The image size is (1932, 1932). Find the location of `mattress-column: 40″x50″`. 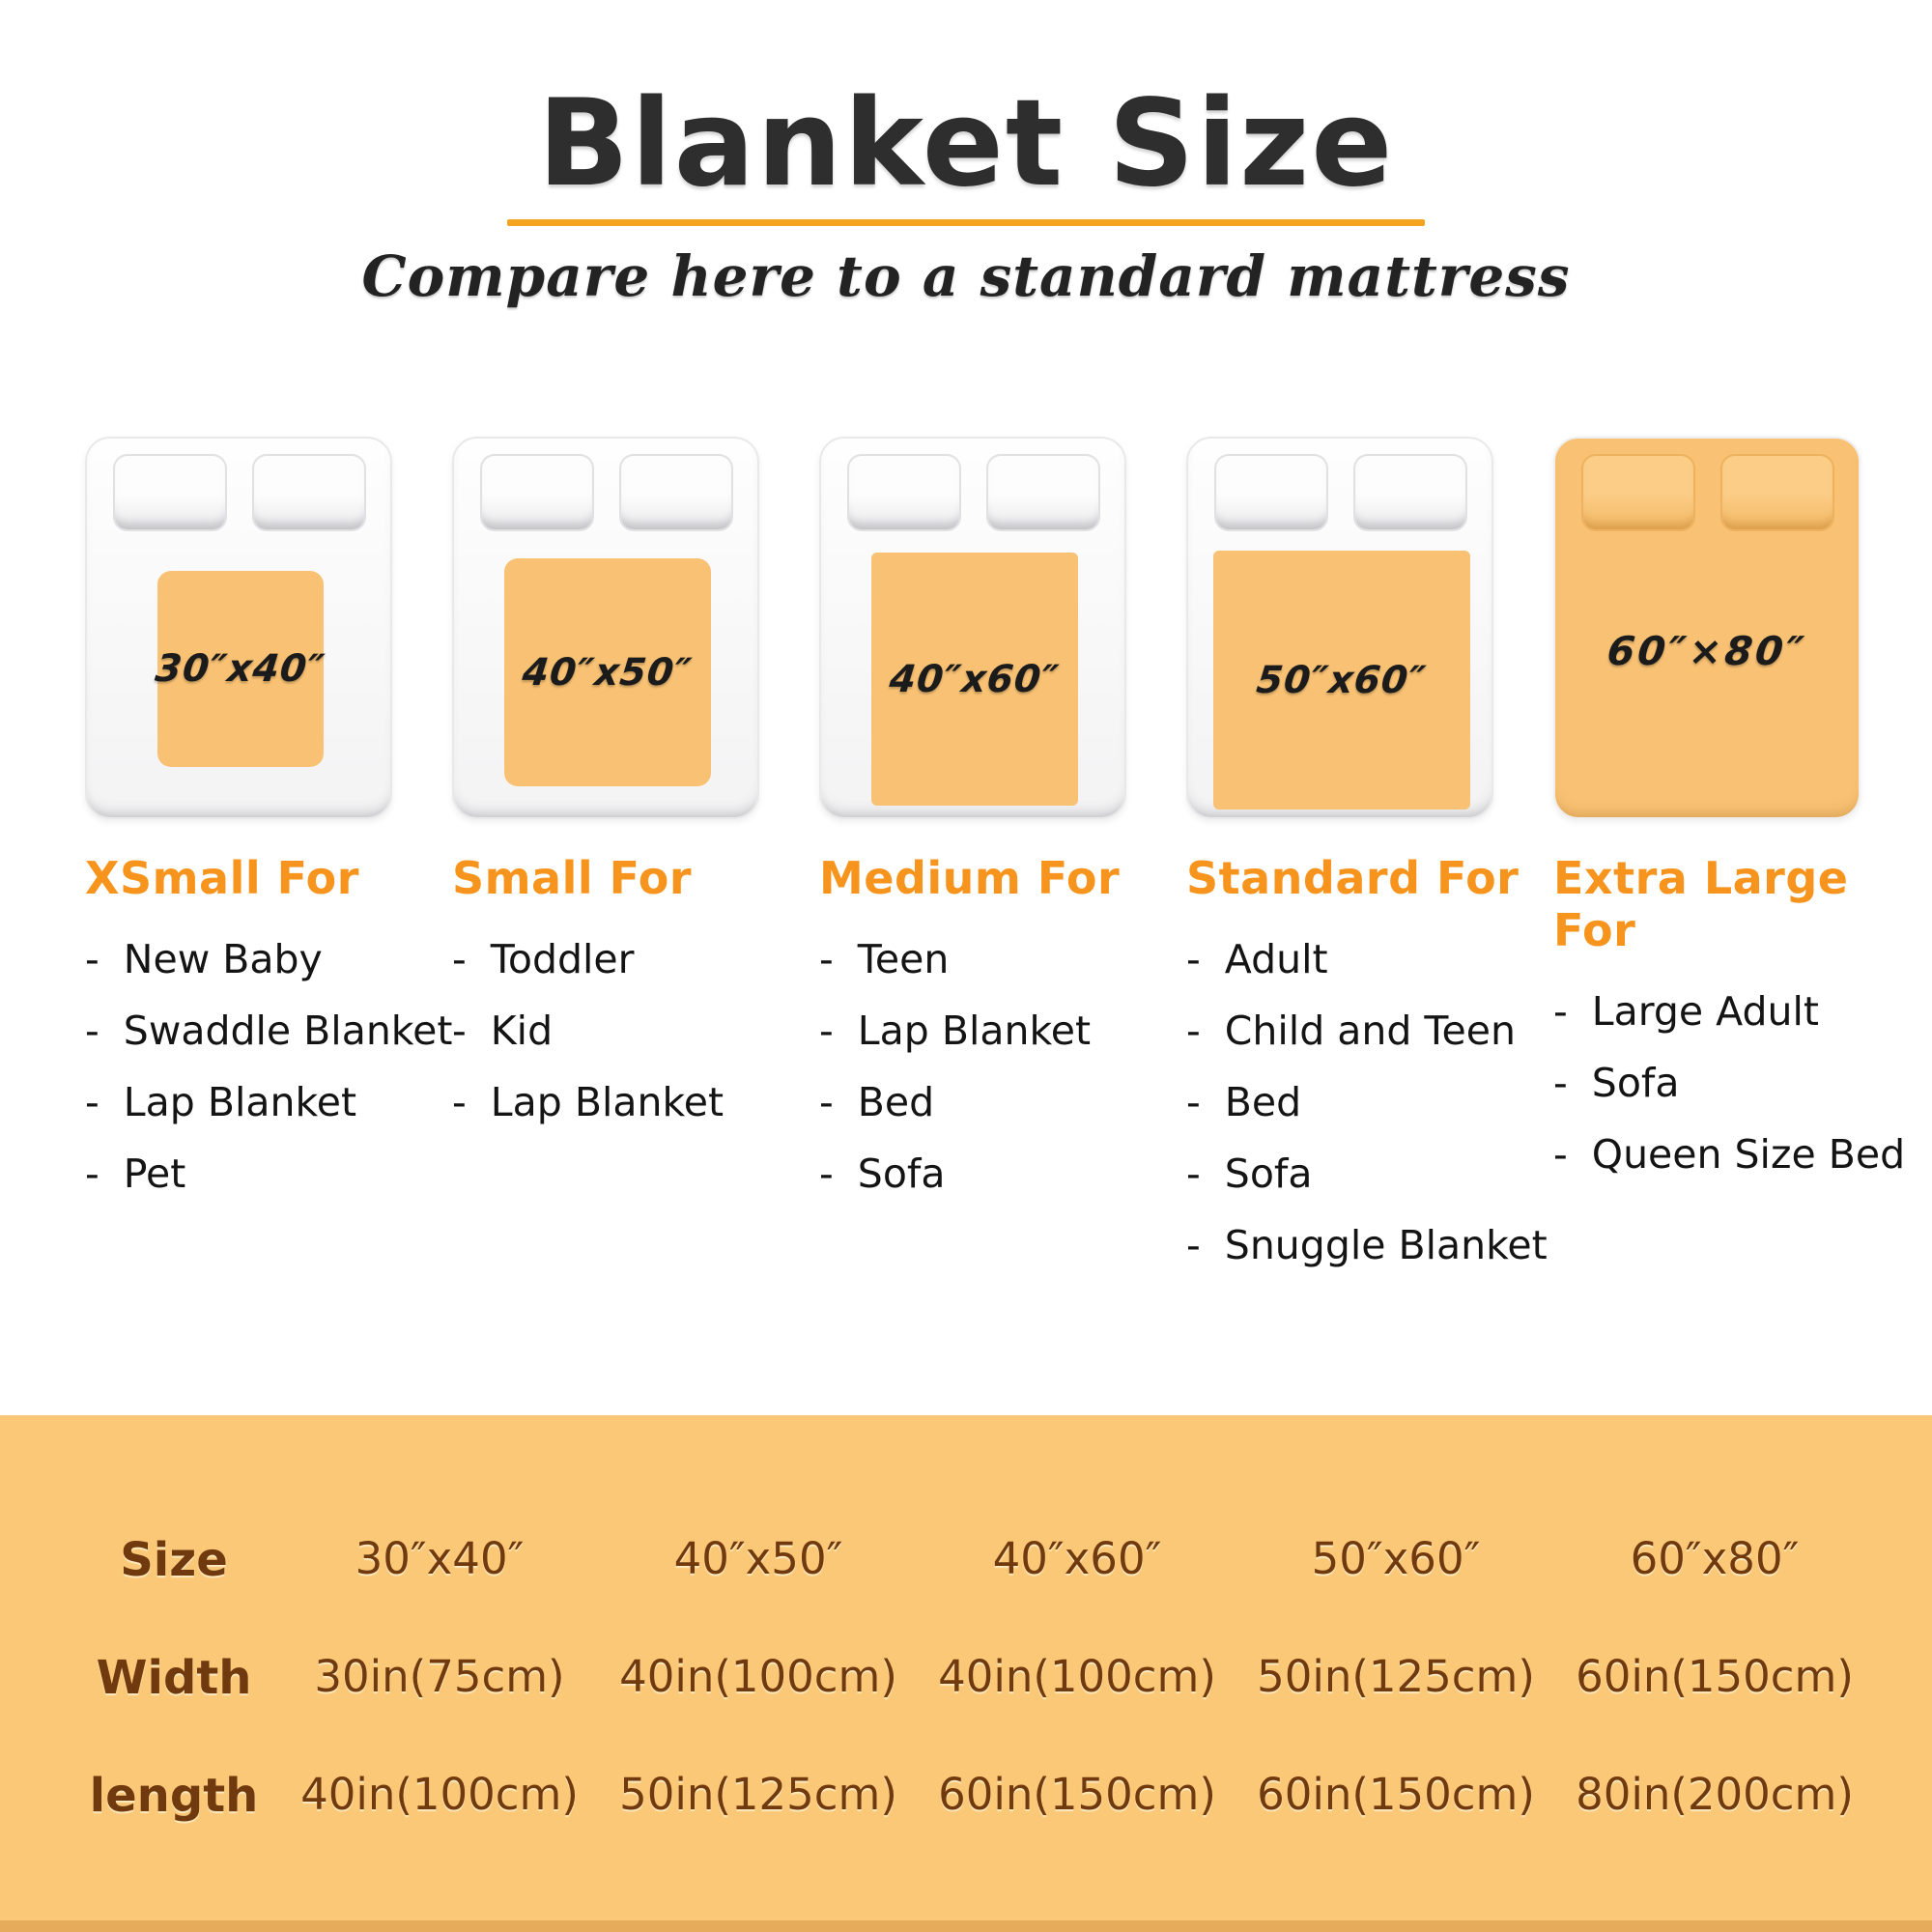

mattress-column: 40″x50″ is located at coordinates (635, 628).